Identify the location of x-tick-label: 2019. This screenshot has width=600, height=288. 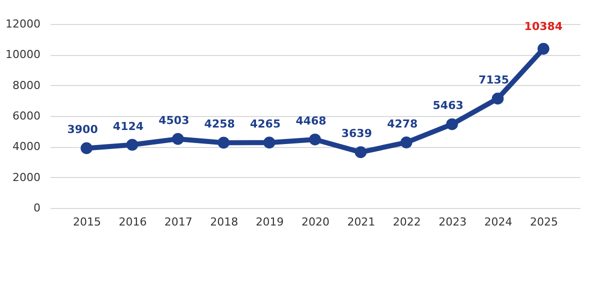
(270, 222).